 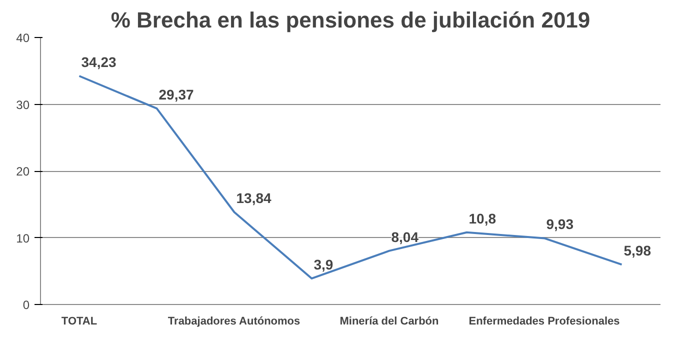 I want to click on text: 5,98, so click(x=637, y=250).